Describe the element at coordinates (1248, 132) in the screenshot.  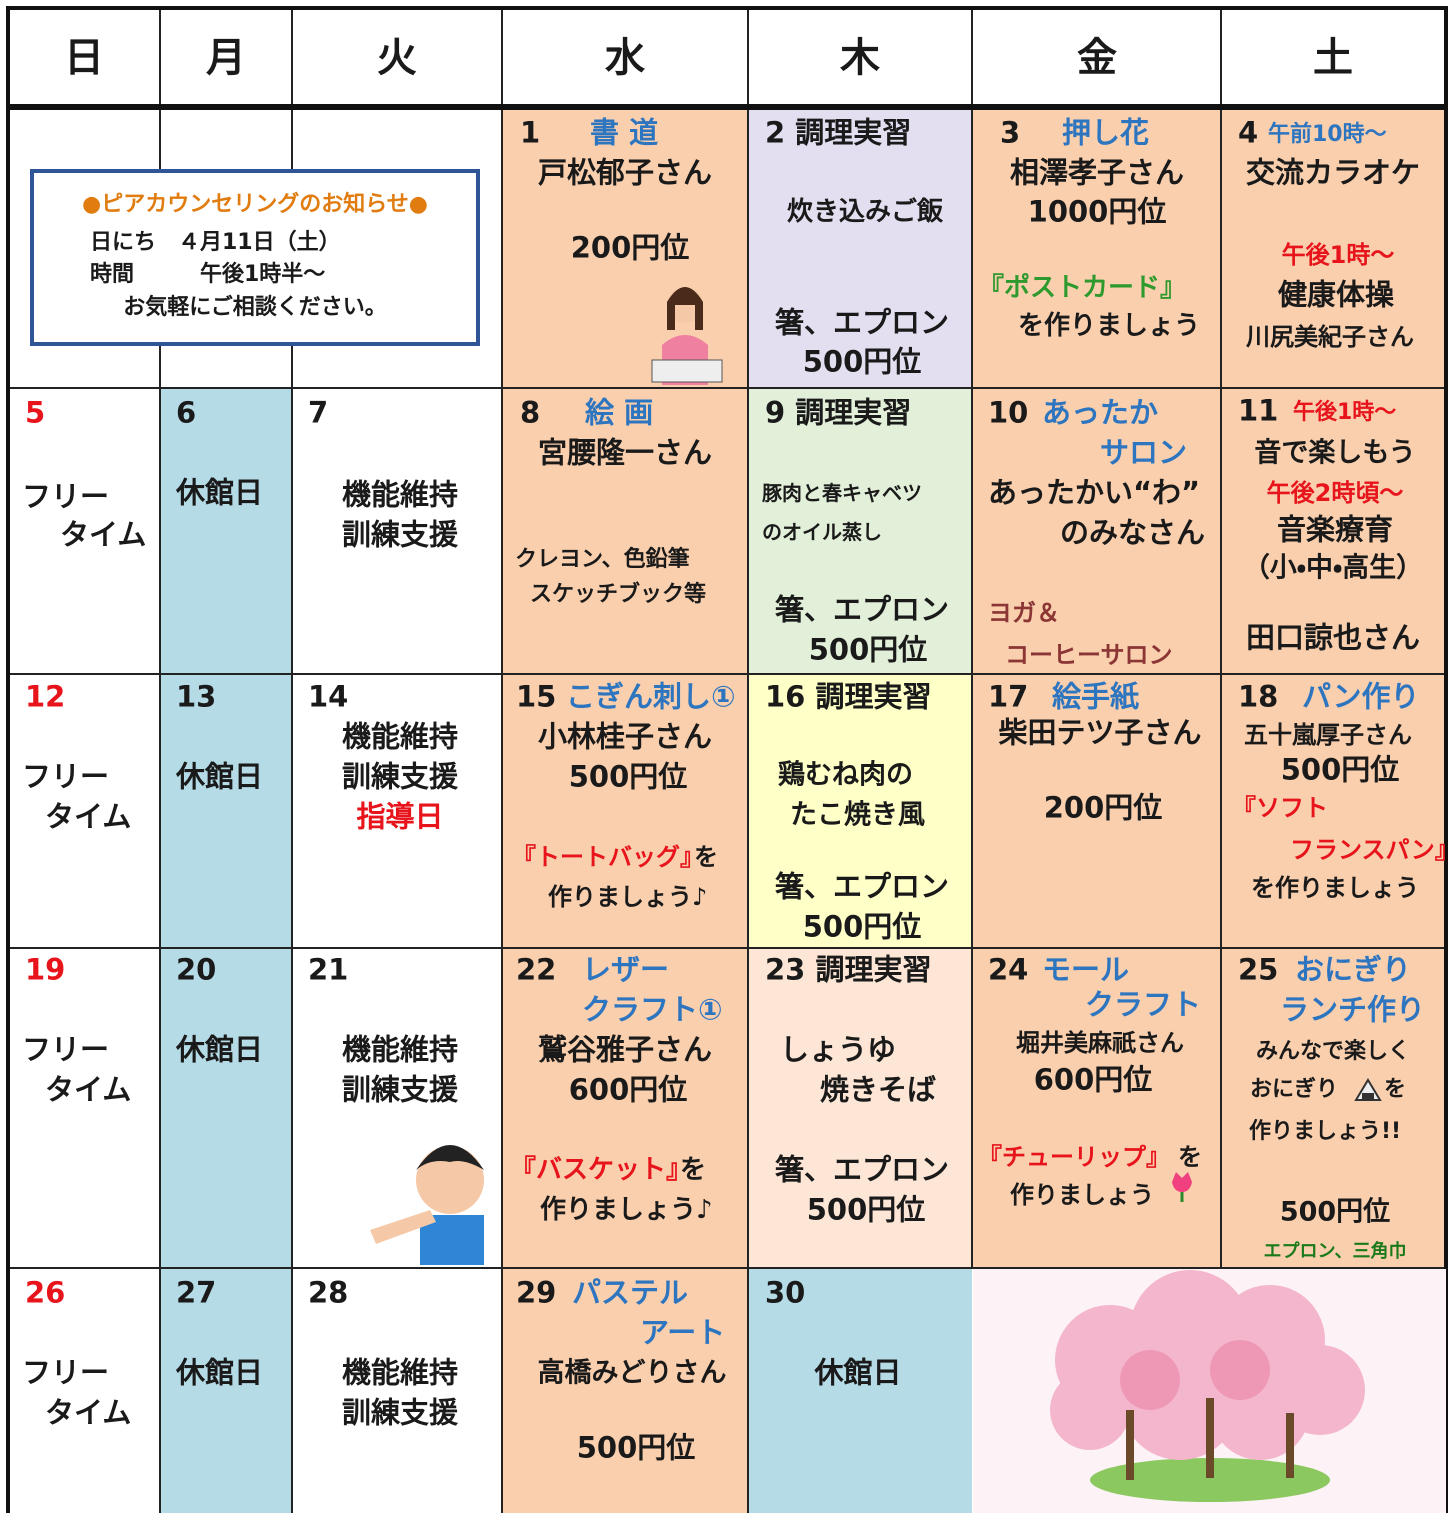
I see `day-number: 4` at that location.